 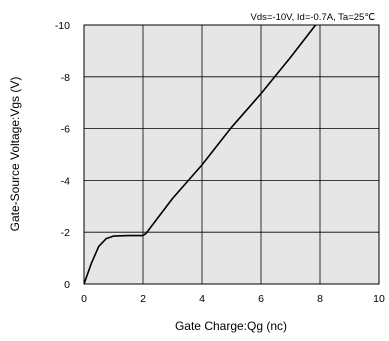 I want to click on x-axis-label: Gate Charge:Qg (nc), so click(x=231, y=326).